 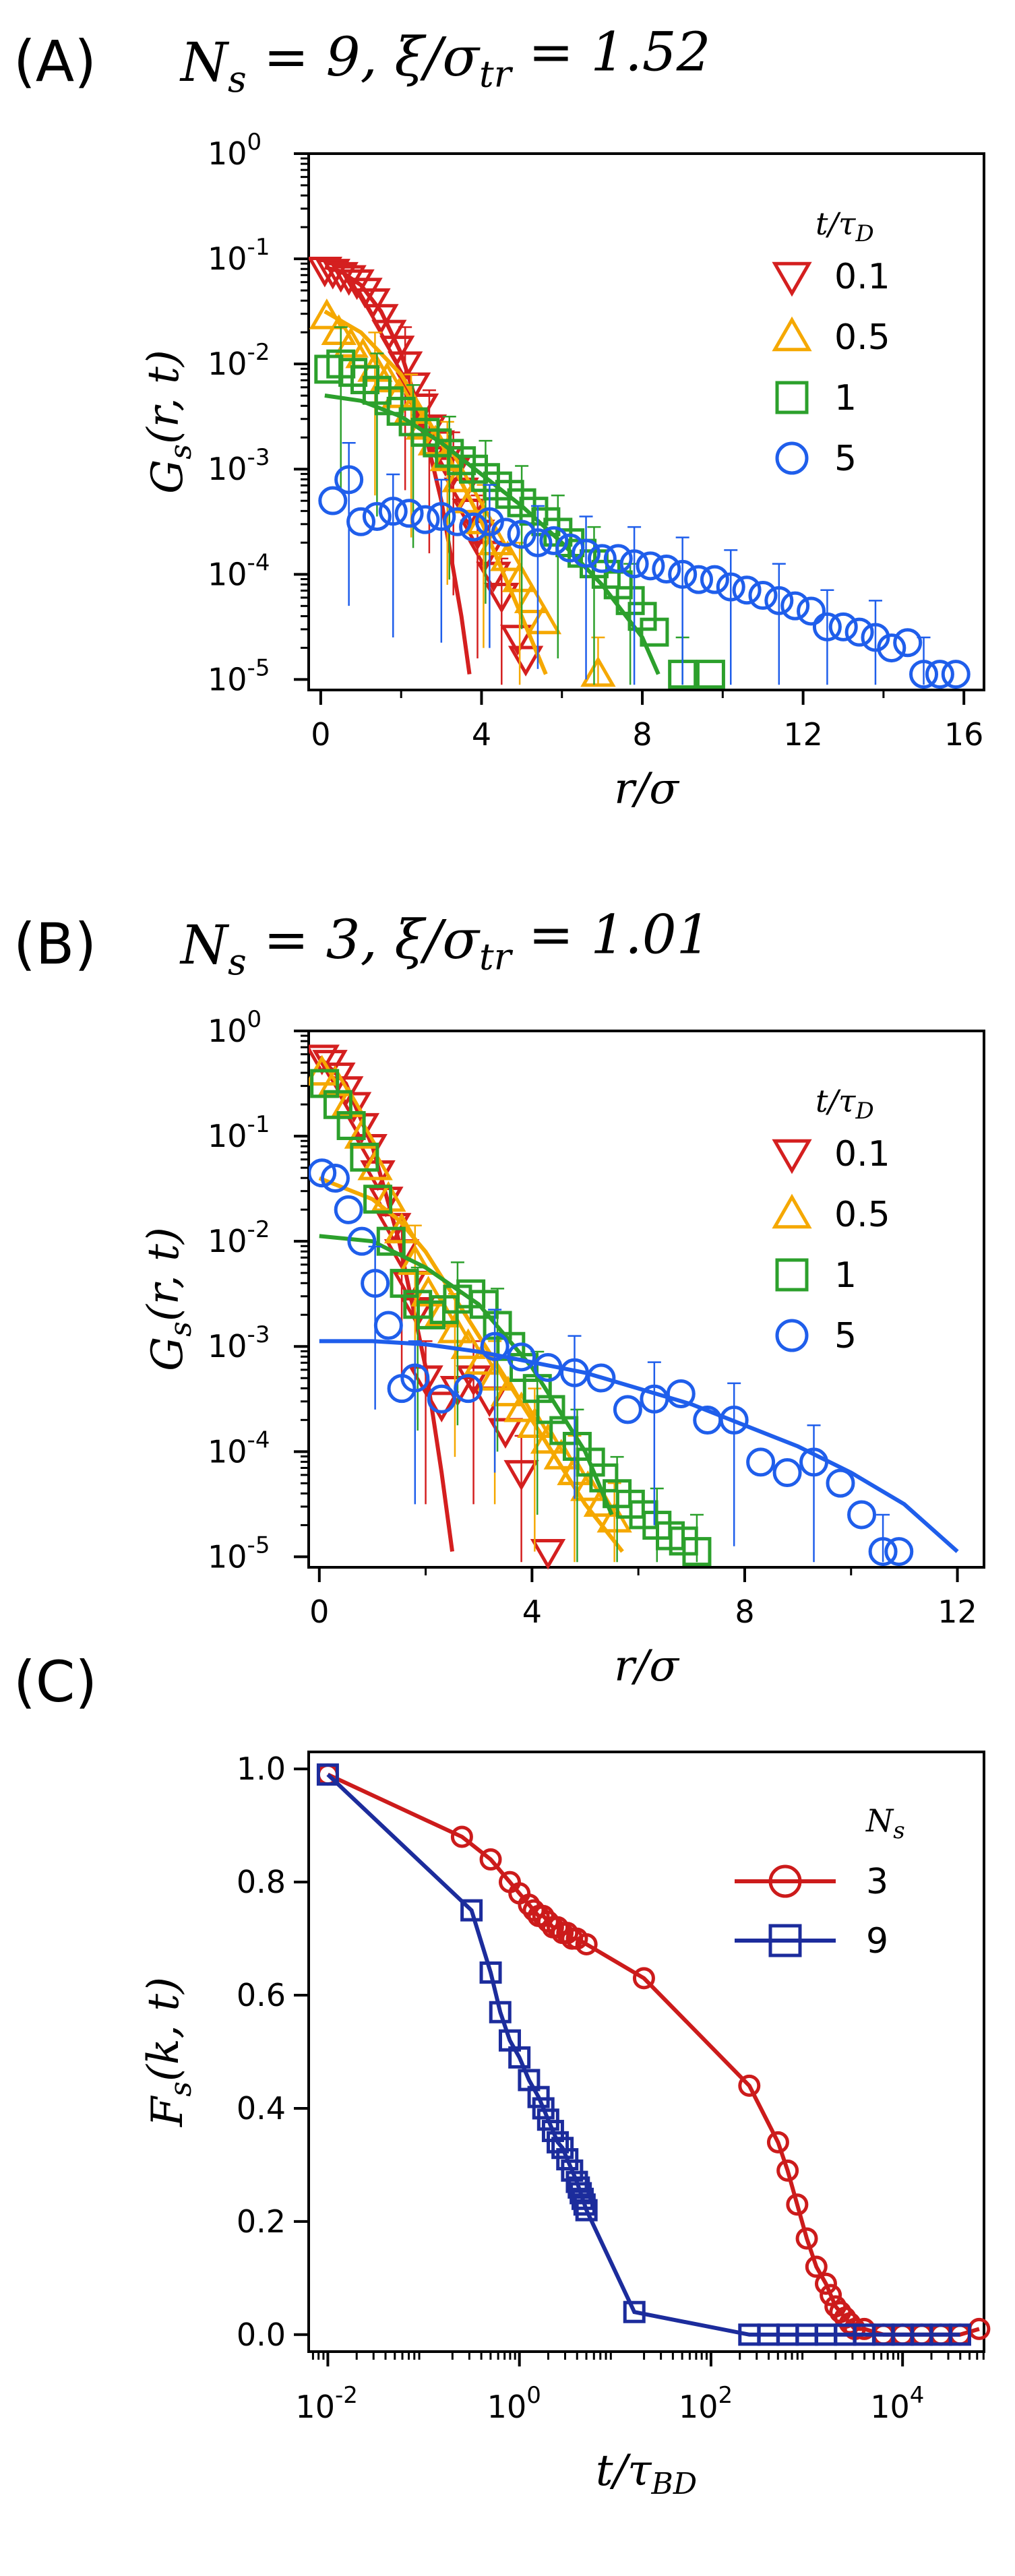 I want to click on y-tick-label: 10⁻⁴, so click(x=239, y=570).